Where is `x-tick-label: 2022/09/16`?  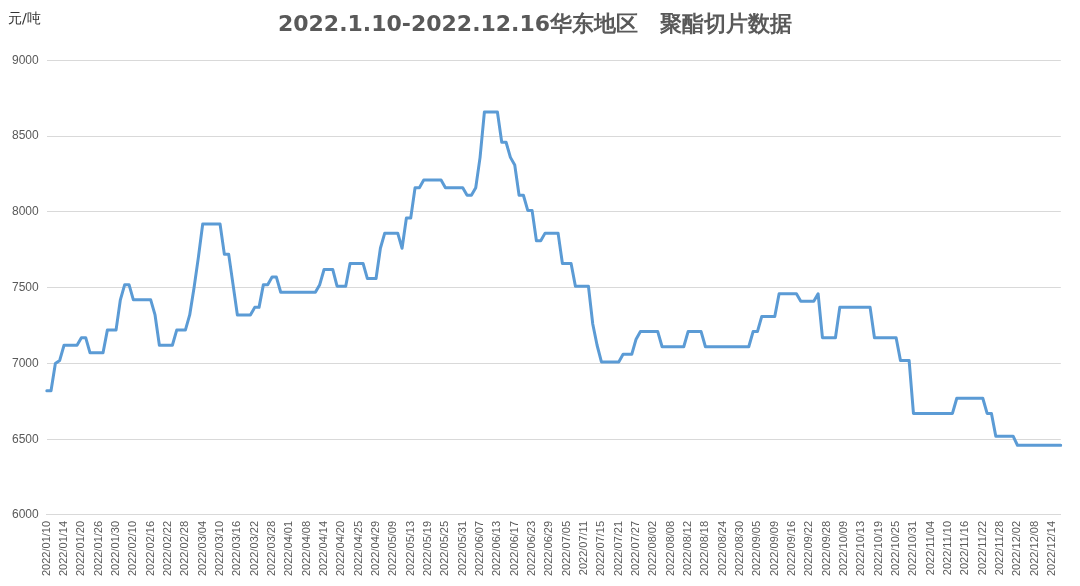
x-tick-label: 2022/09/16 is located at coordinates (791, 548).